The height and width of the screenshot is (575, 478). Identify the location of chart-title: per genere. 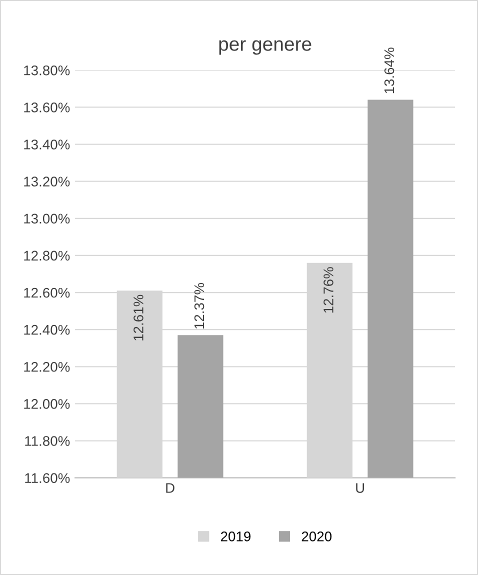
(265, 47).